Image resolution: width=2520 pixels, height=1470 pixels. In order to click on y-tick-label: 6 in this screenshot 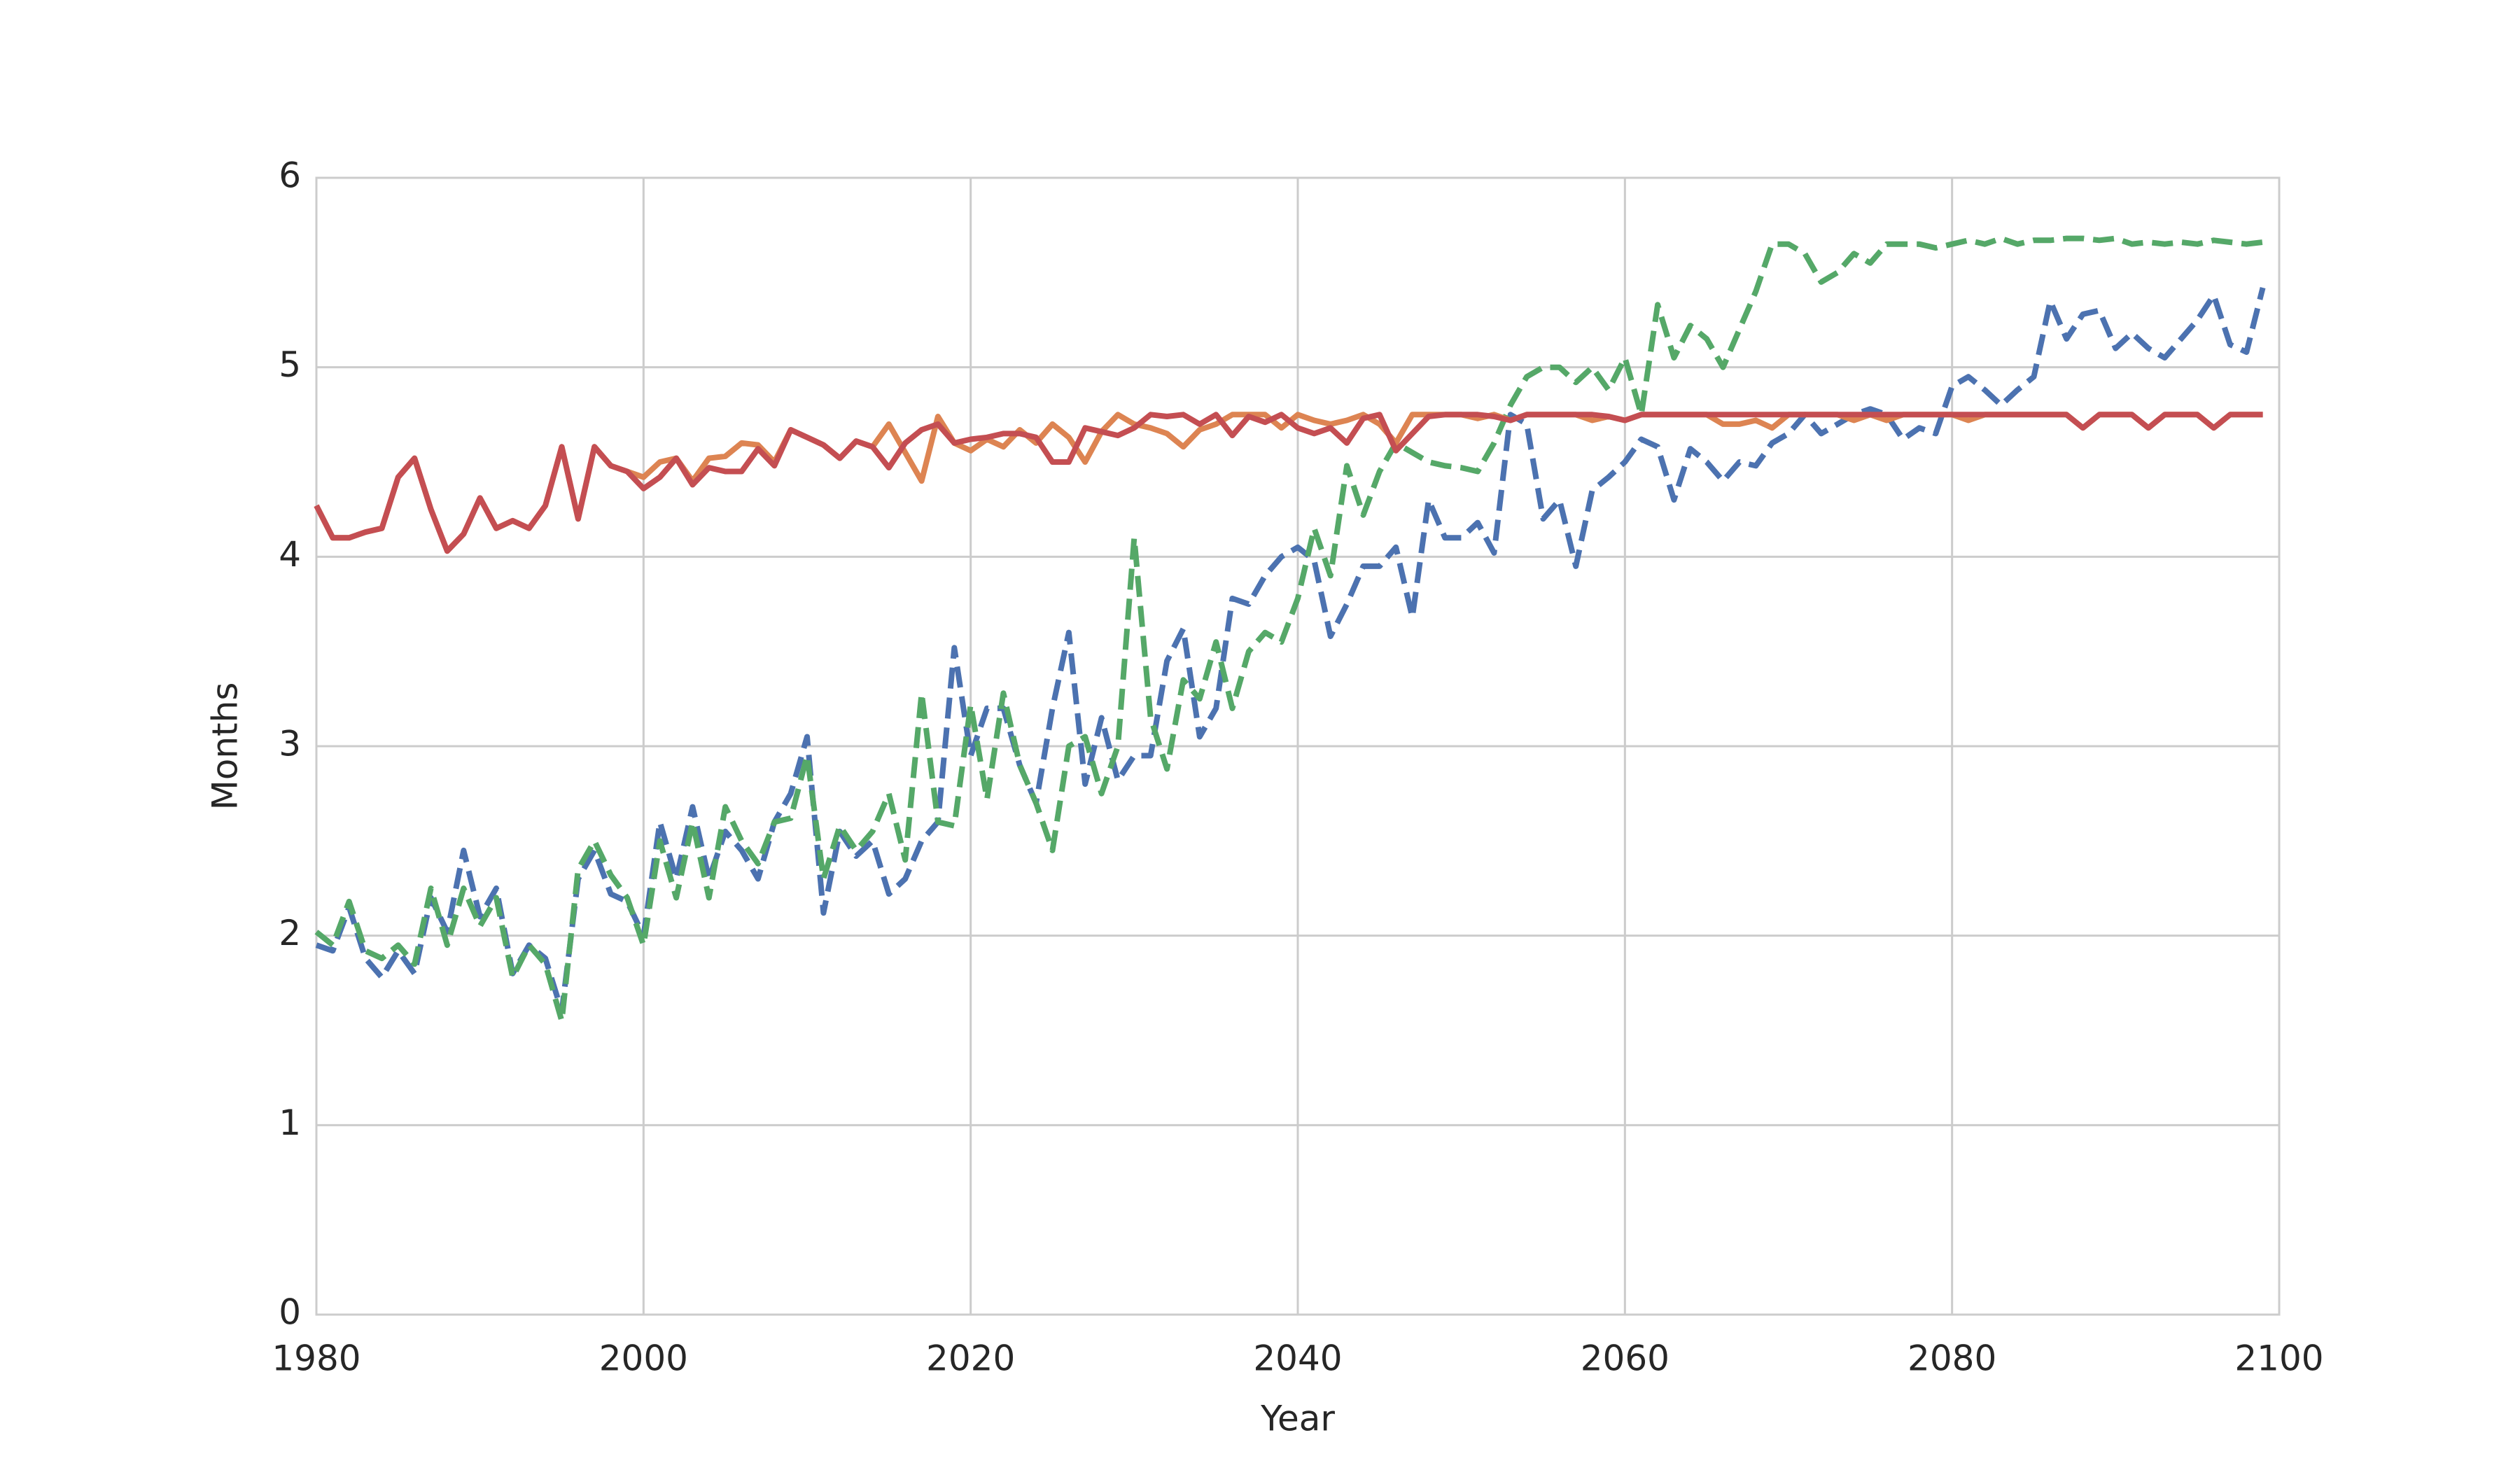, I will do `click(290, 175)`.